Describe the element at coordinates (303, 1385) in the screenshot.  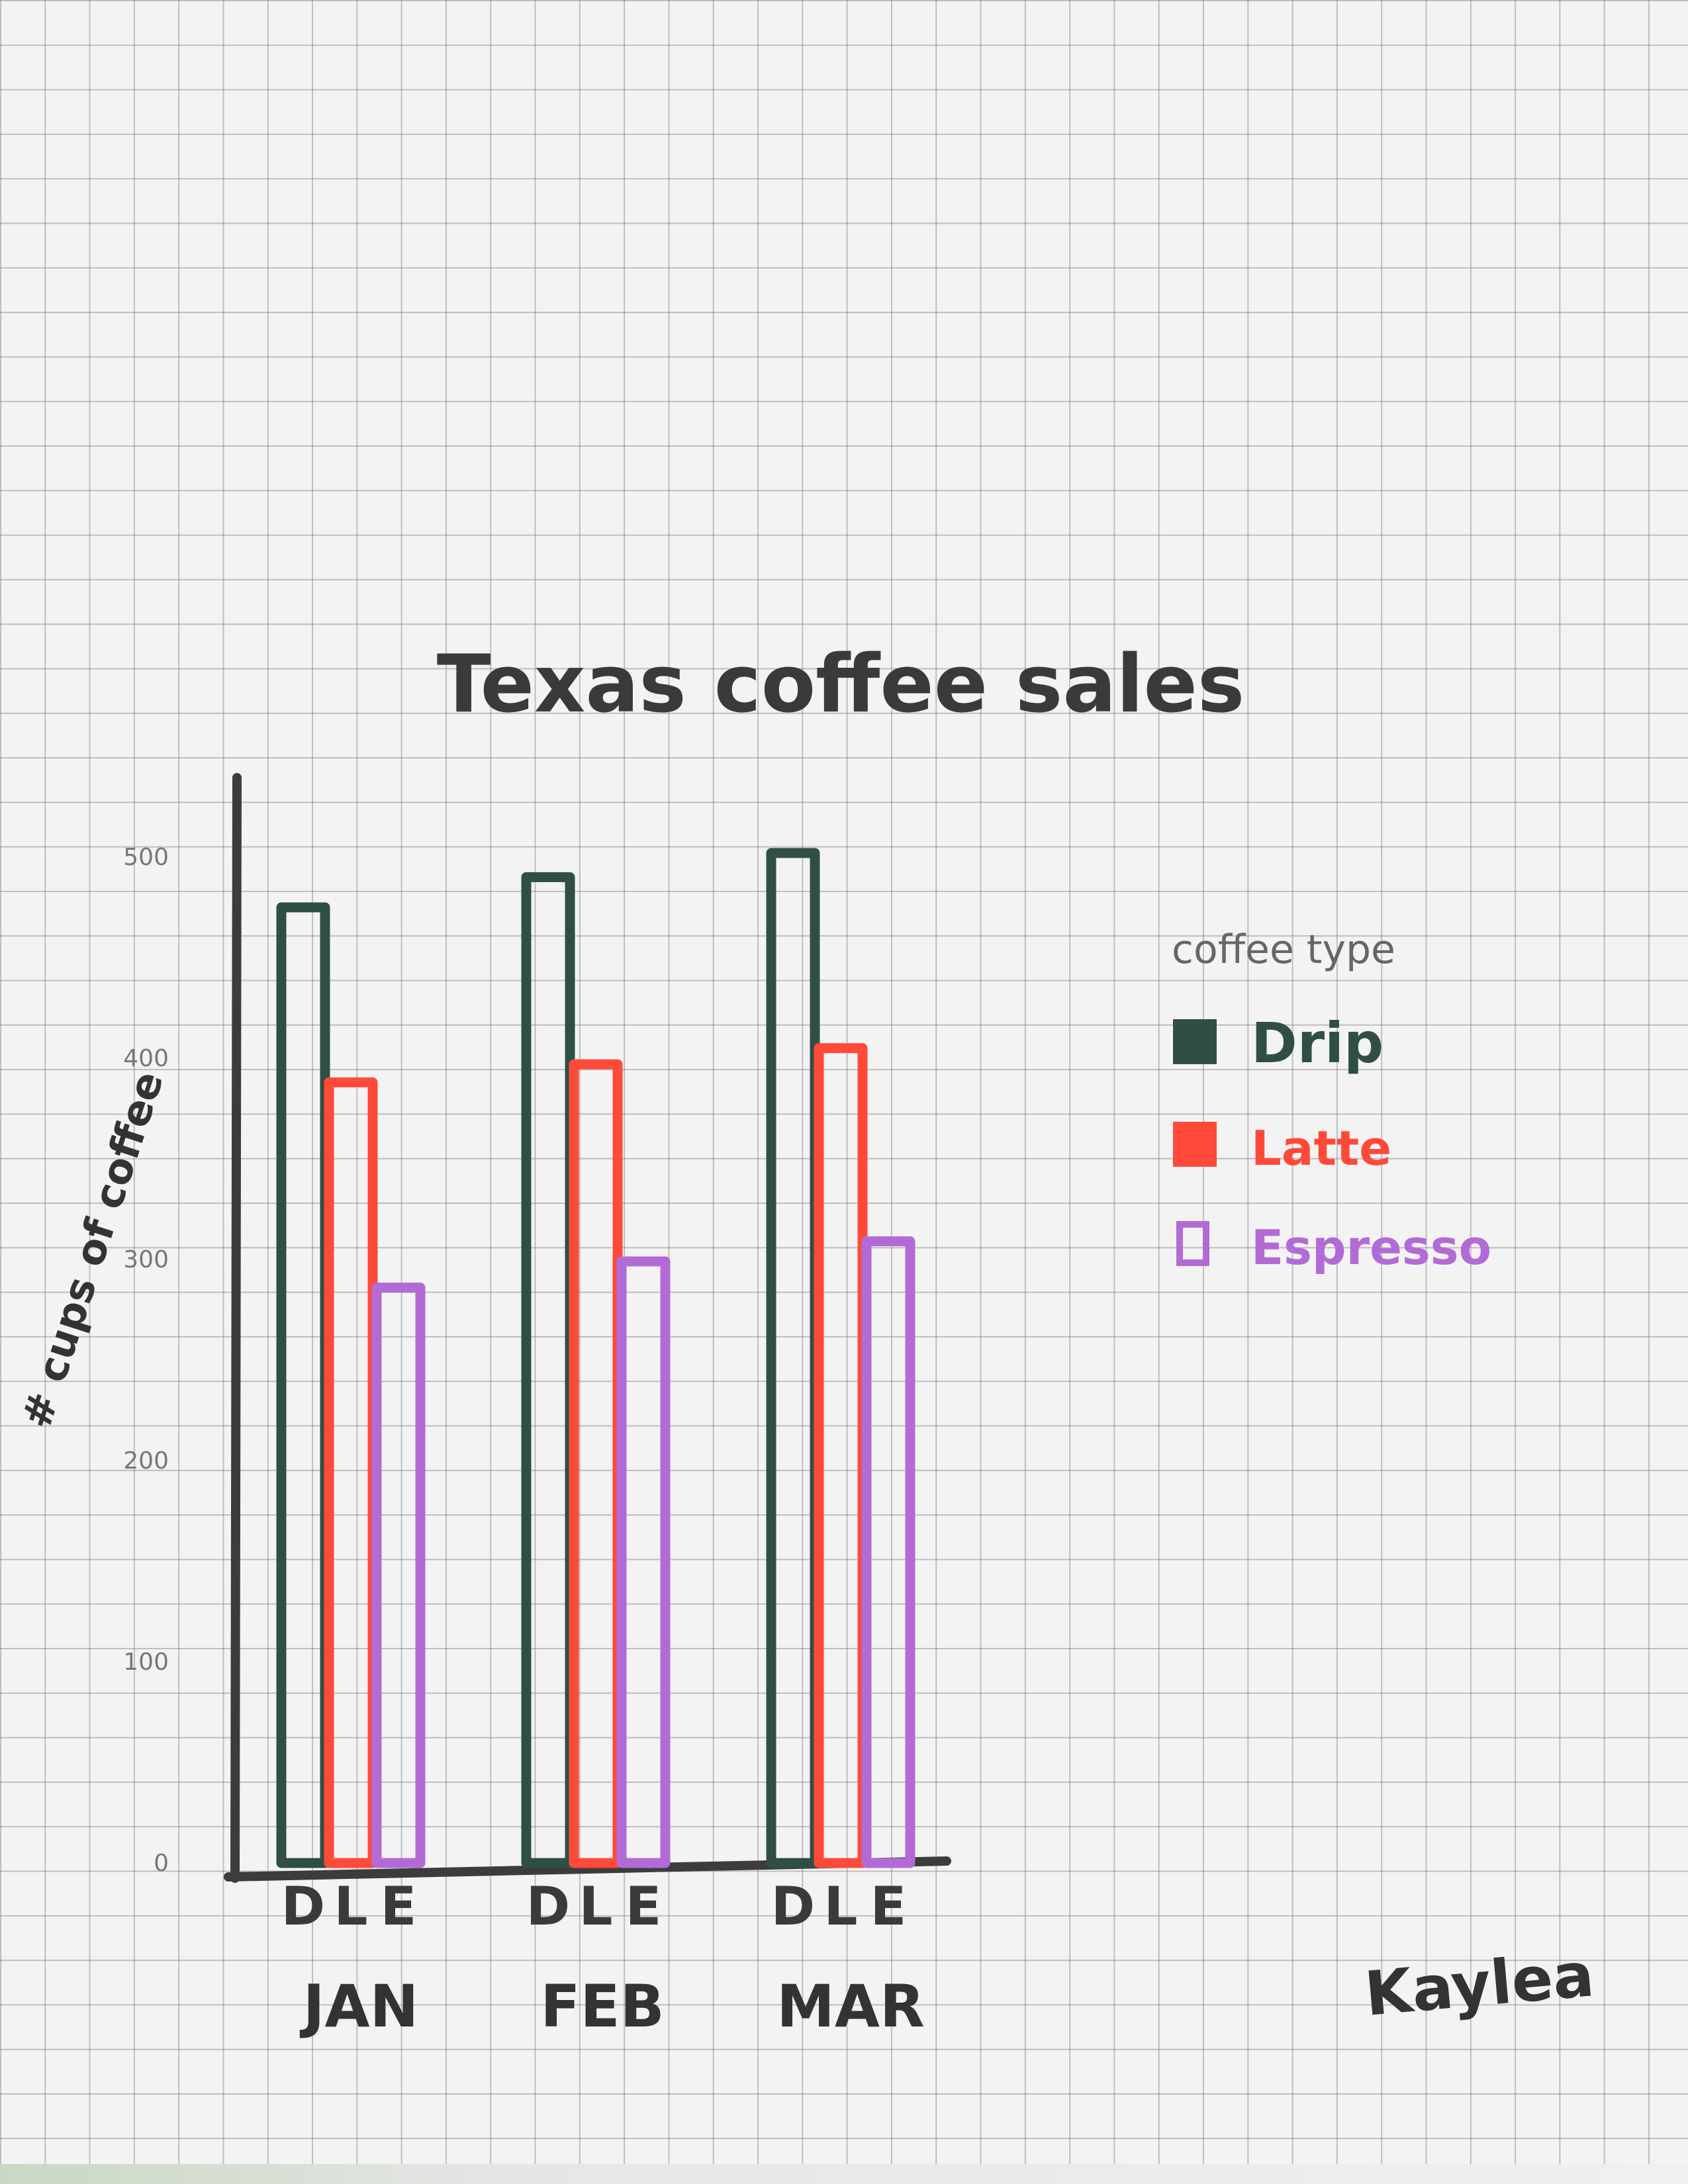
I see `bar-drip-jan` at that location.